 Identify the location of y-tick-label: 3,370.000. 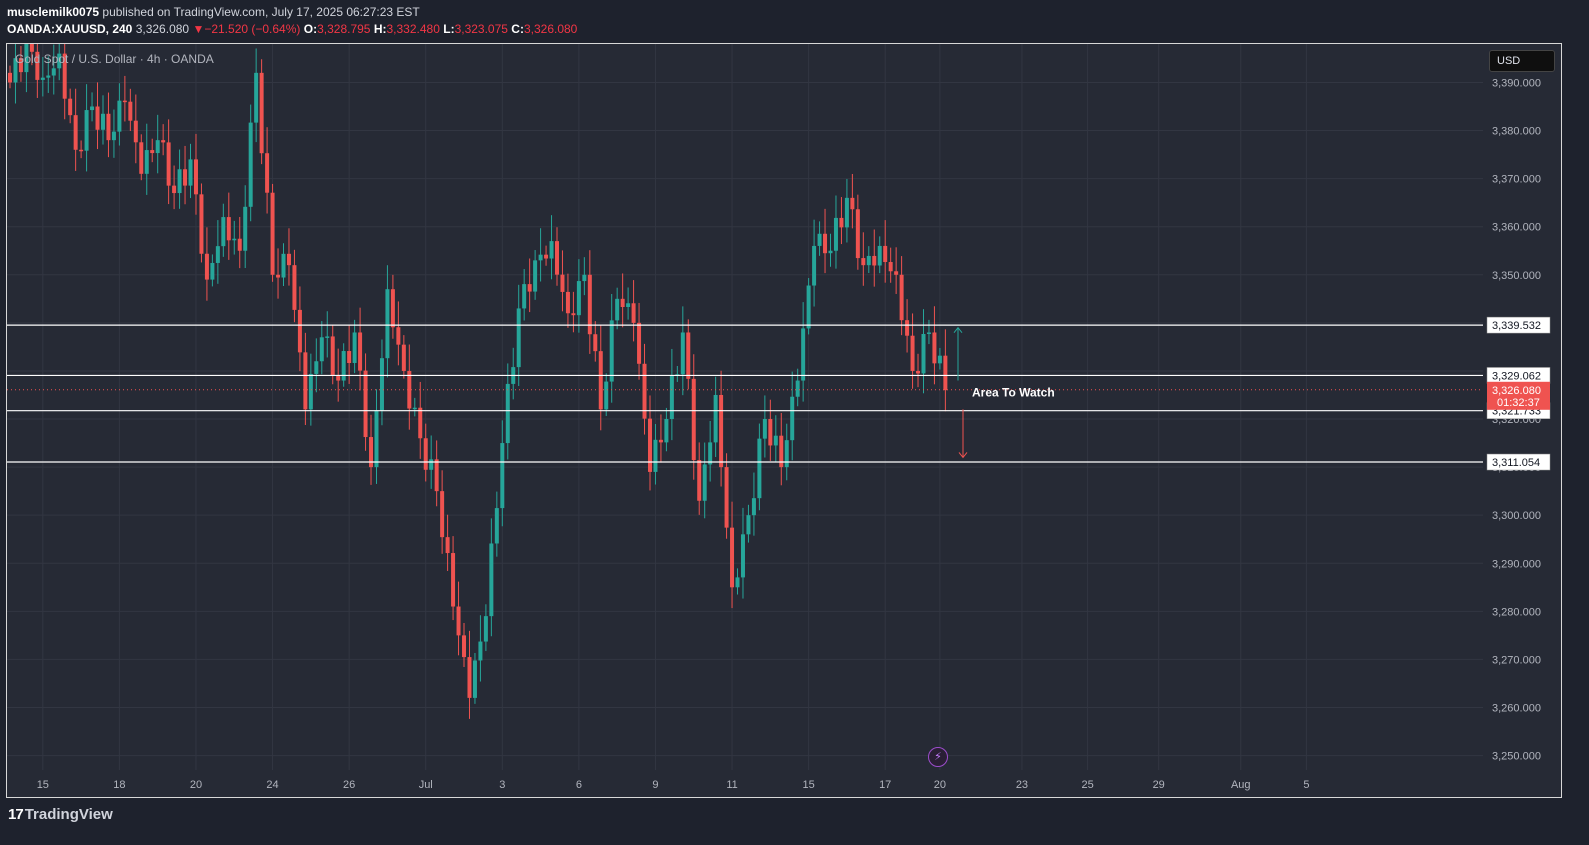
(1516, 180).